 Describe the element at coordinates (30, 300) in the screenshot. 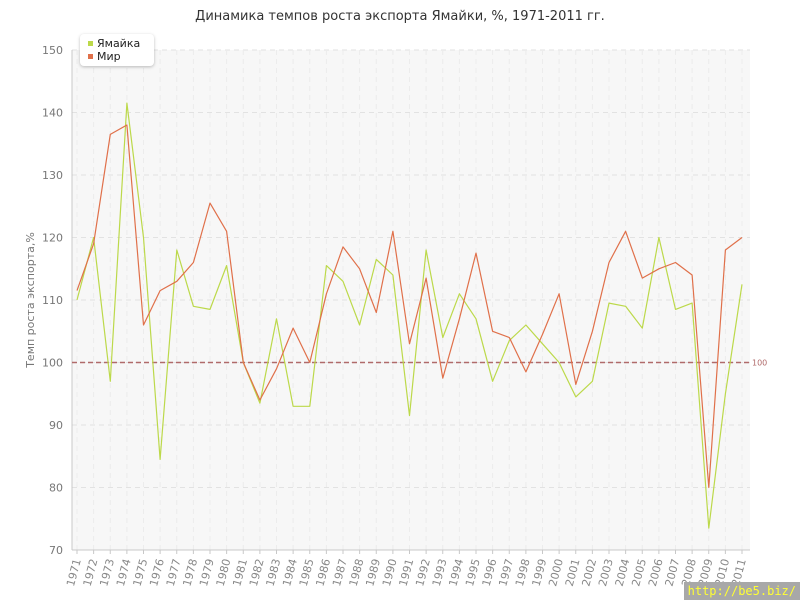

I see `y-axis-title: Темп роста экспорта,%` at that location.